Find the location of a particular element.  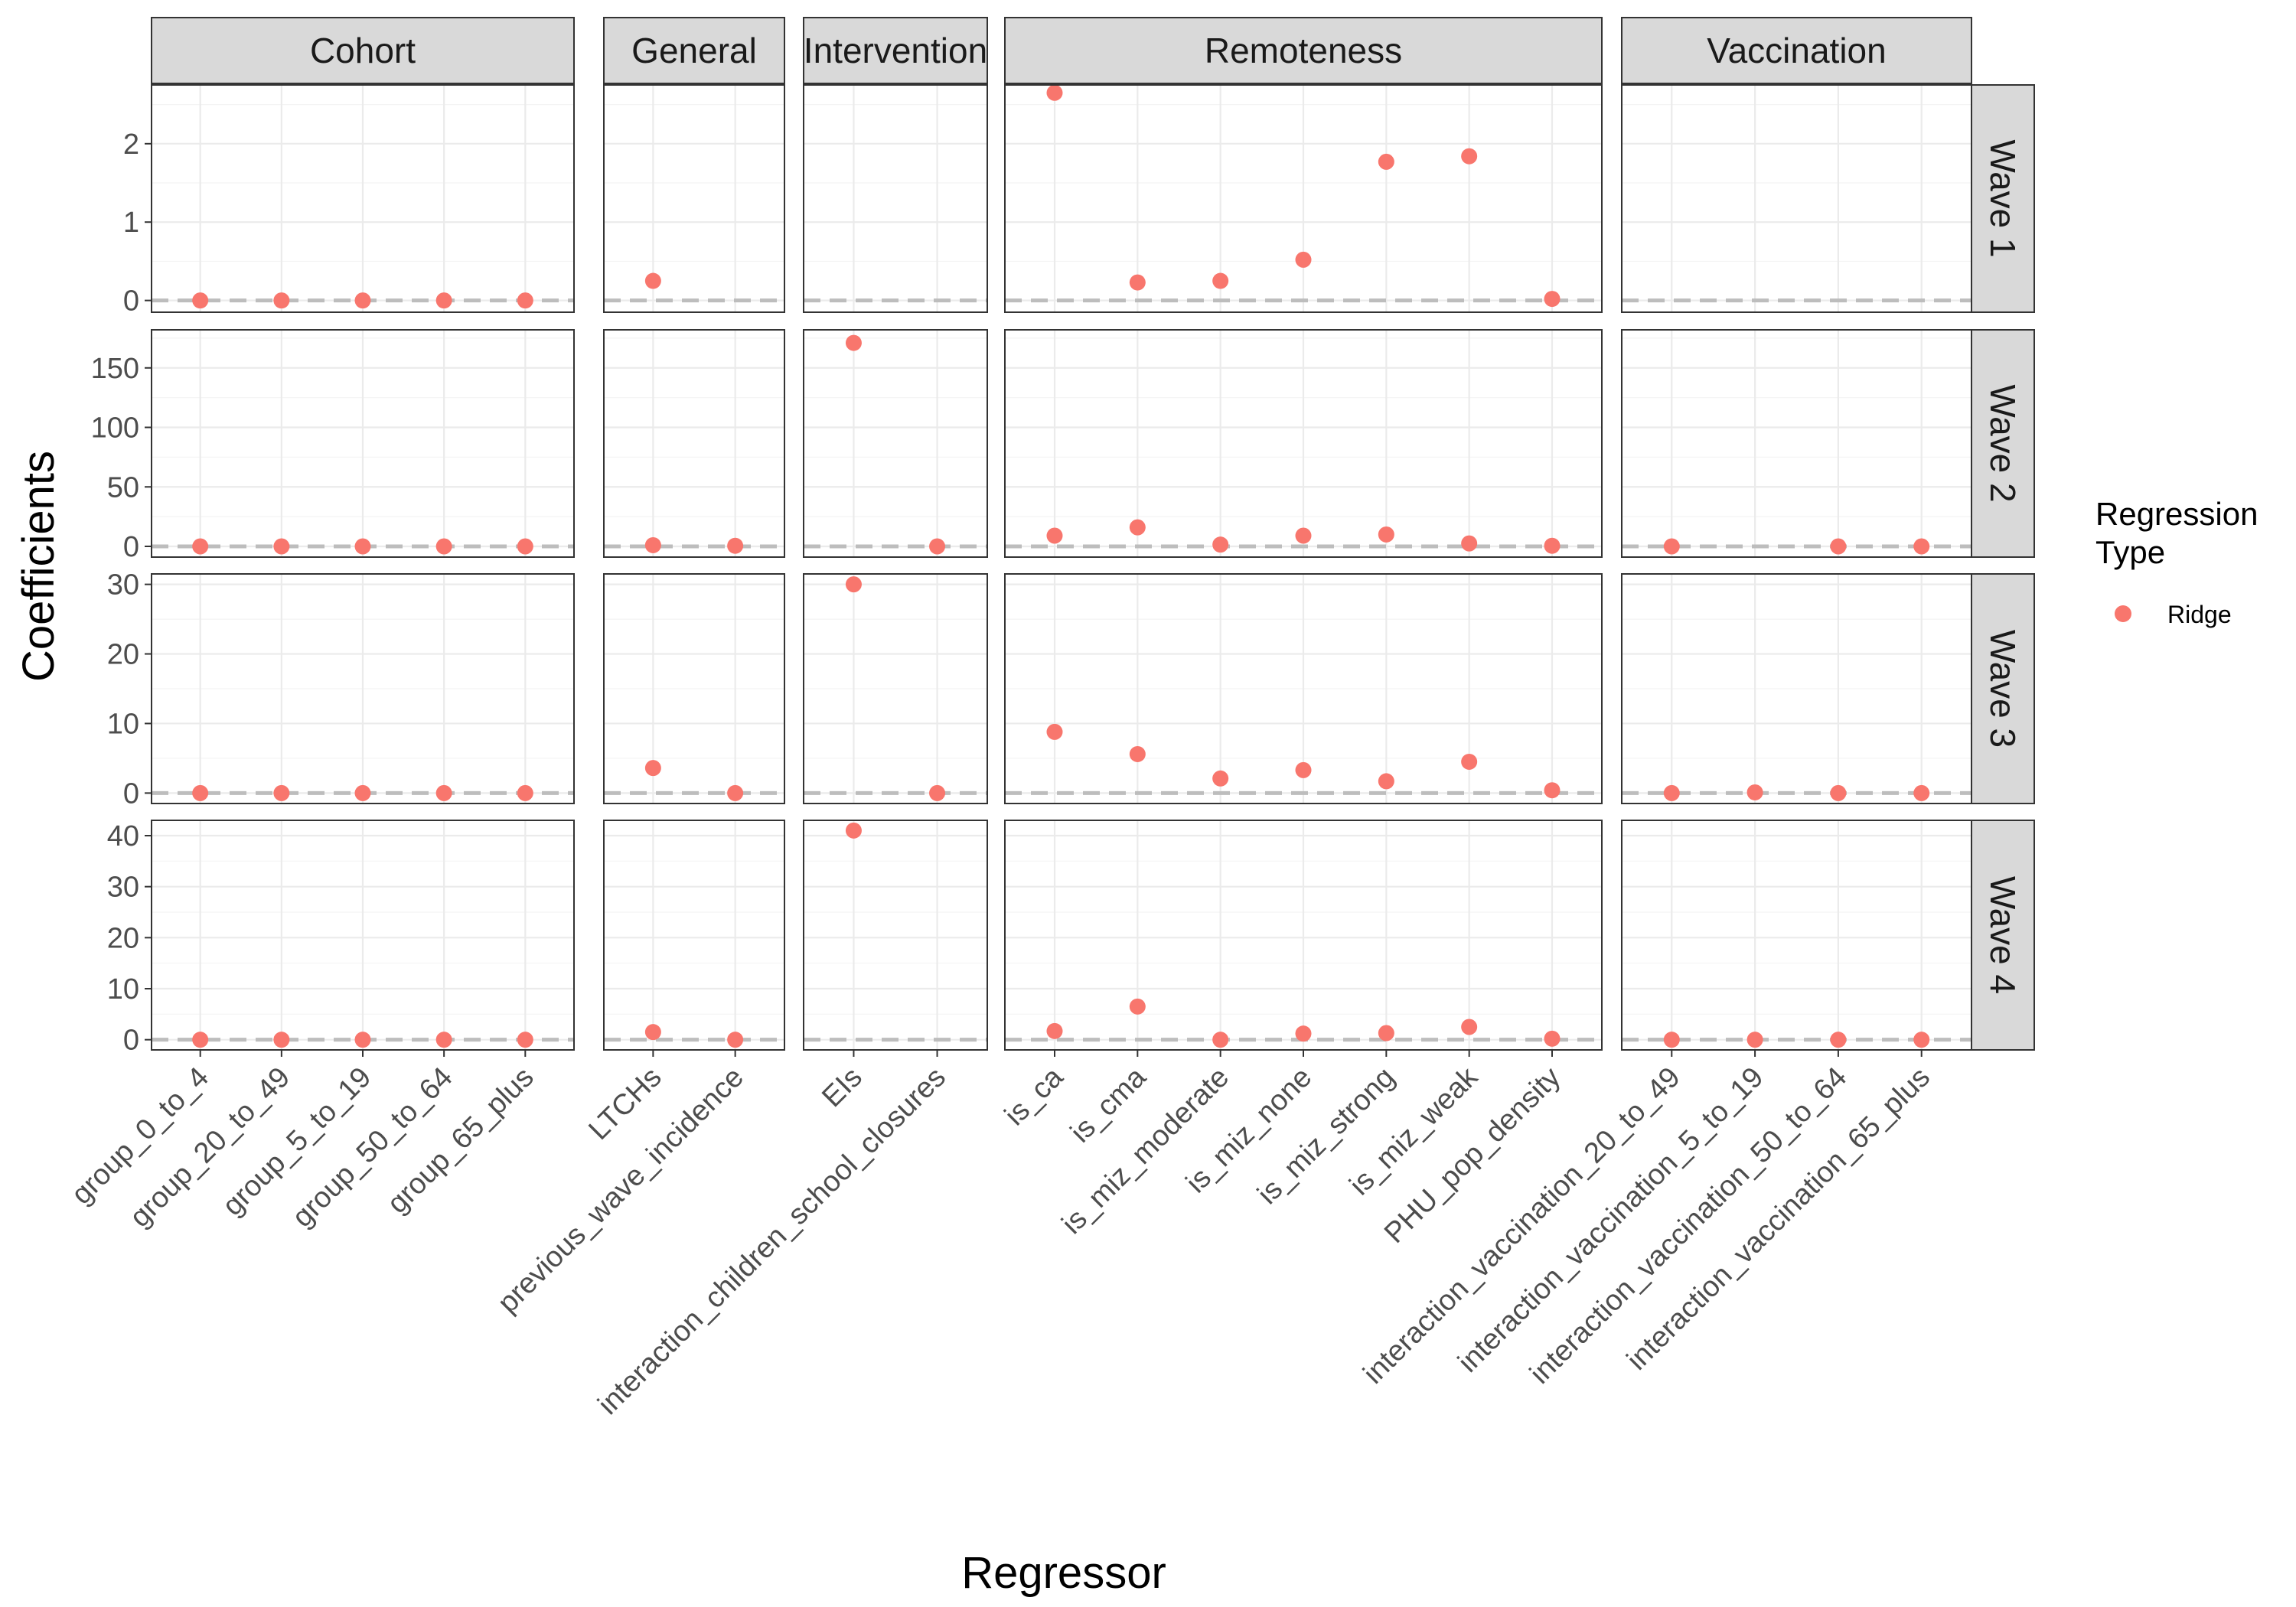

row-strip-wave-1: Wave 1 is located at coordinates (2003, 198).